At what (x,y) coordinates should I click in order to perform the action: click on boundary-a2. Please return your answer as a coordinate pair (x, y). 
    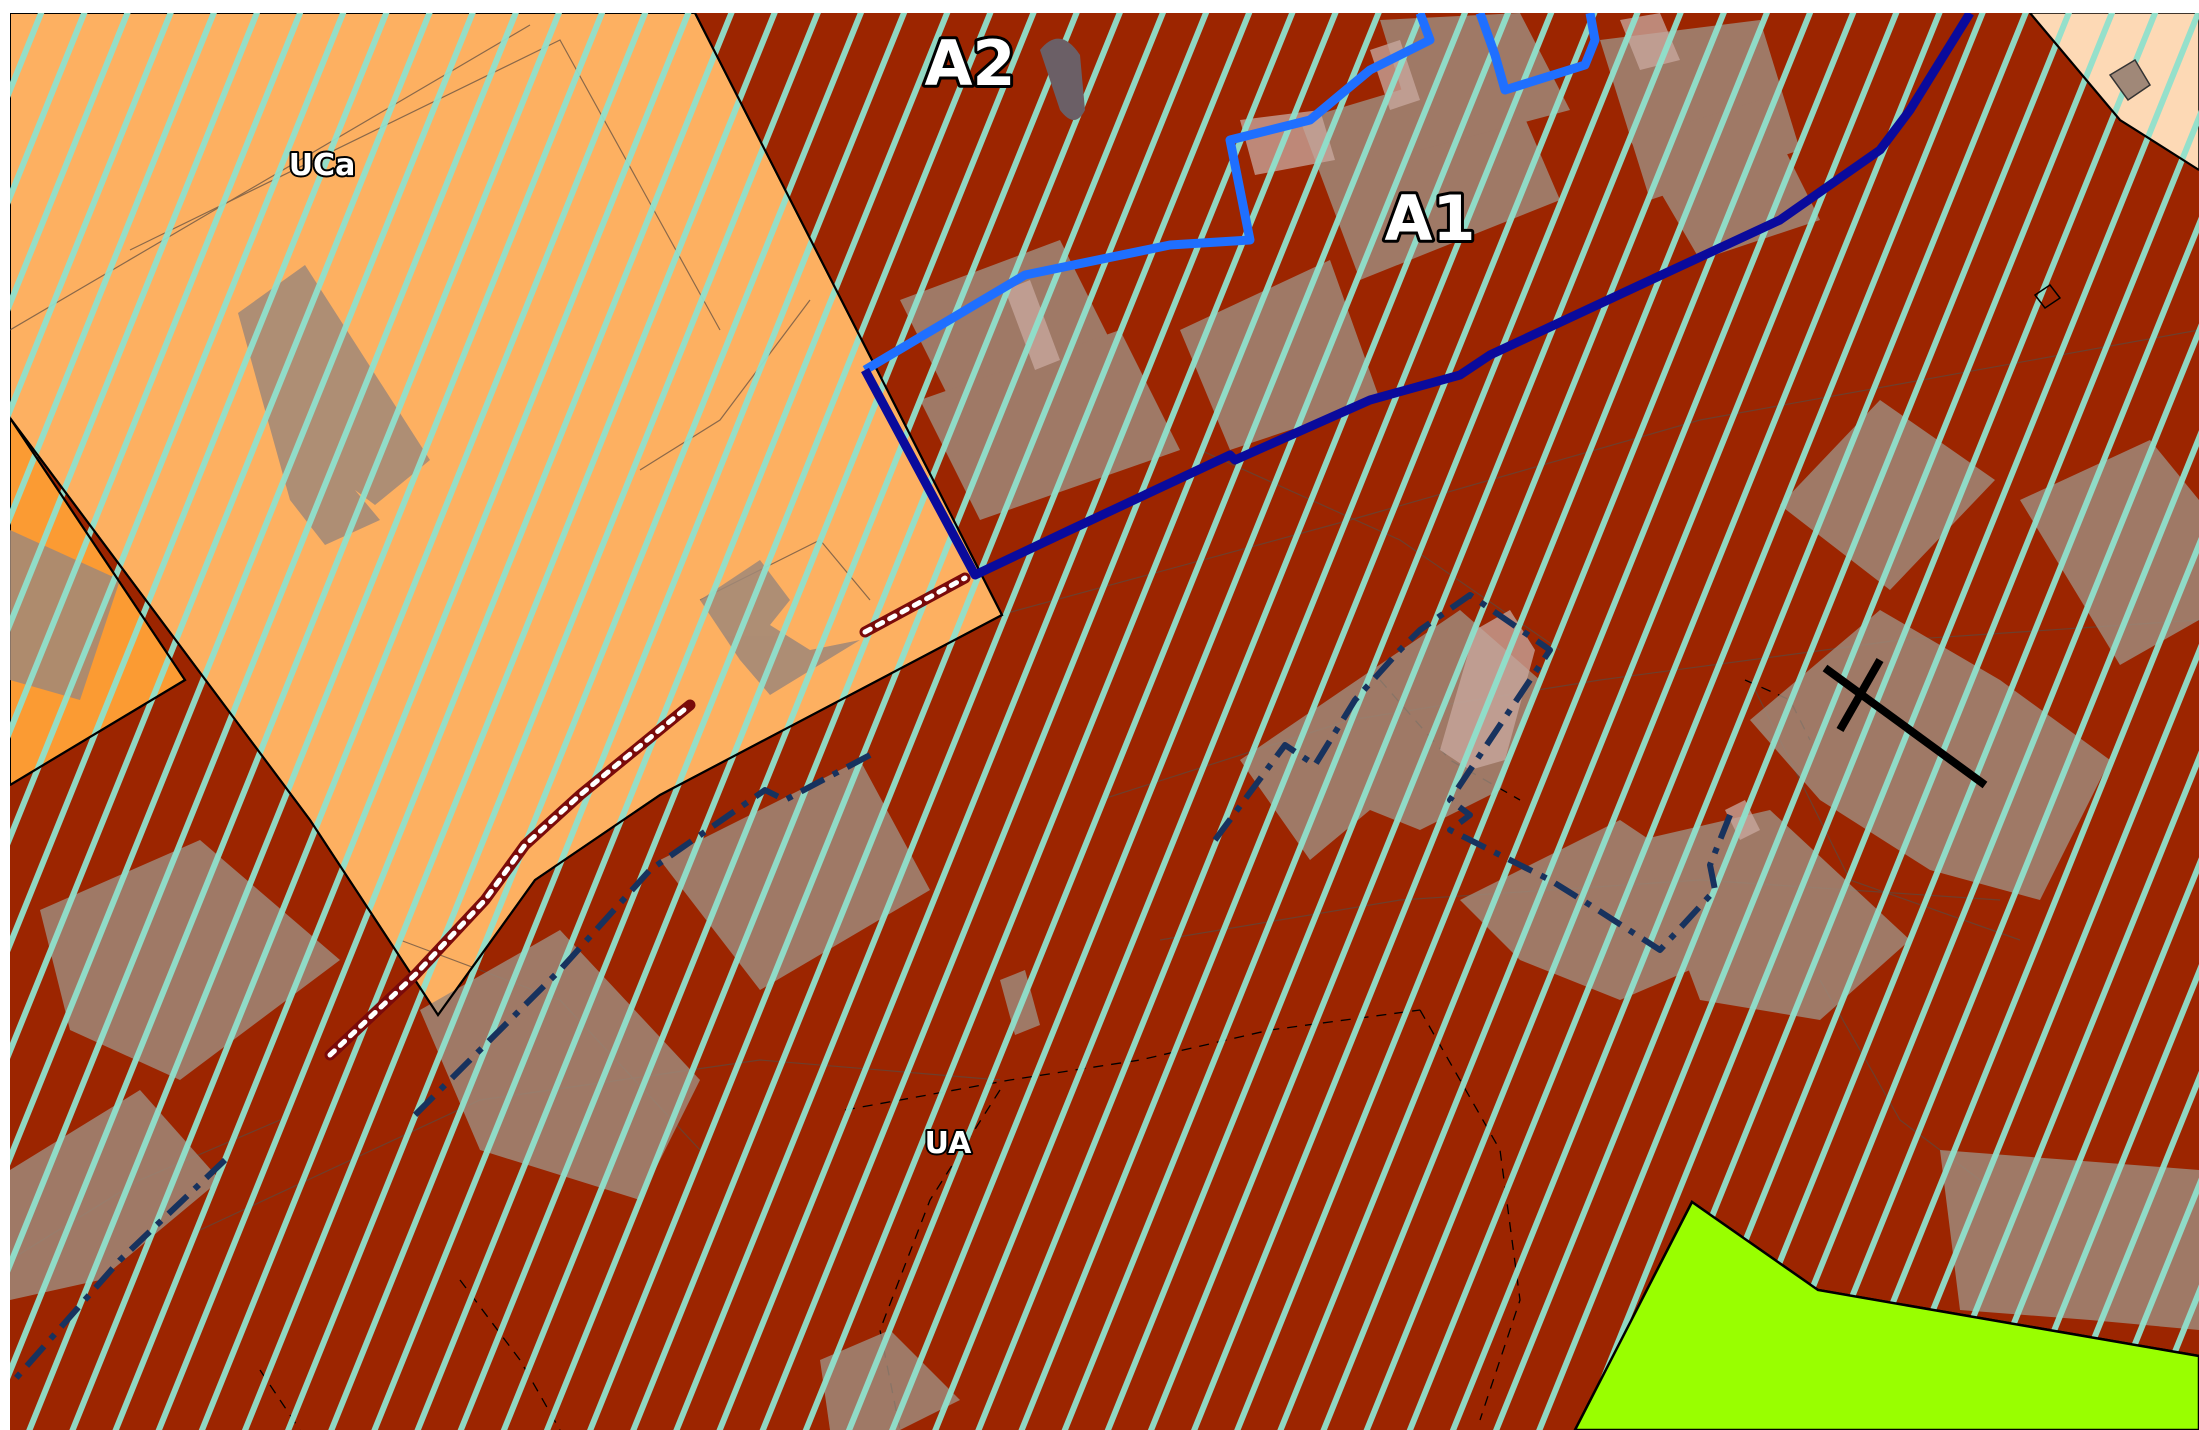
    Looking at the image, I should click on (1148, 193).